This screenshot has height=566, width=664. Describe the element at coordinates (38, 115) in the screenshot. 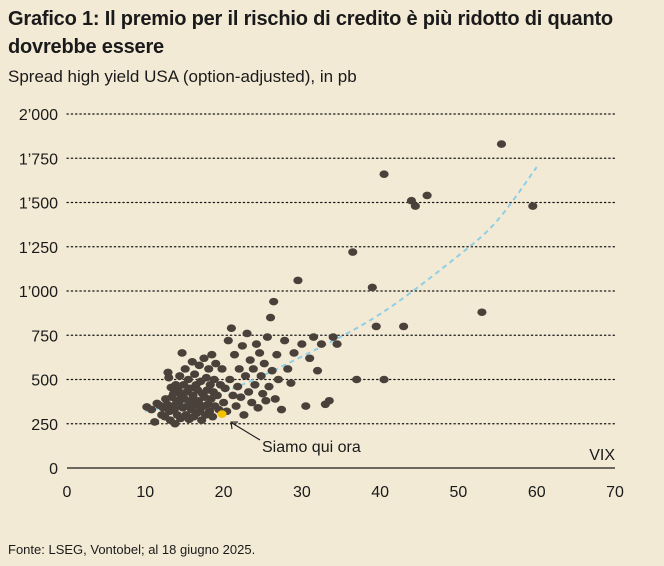

I see `y-tick-label: 2’000` at that location.